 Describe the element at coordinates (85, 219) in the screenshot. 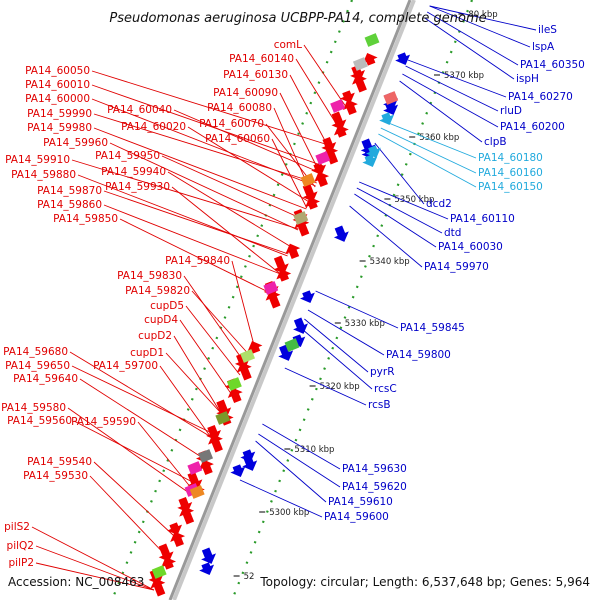

I see `left-gene-label: PA14_59850` at that location.